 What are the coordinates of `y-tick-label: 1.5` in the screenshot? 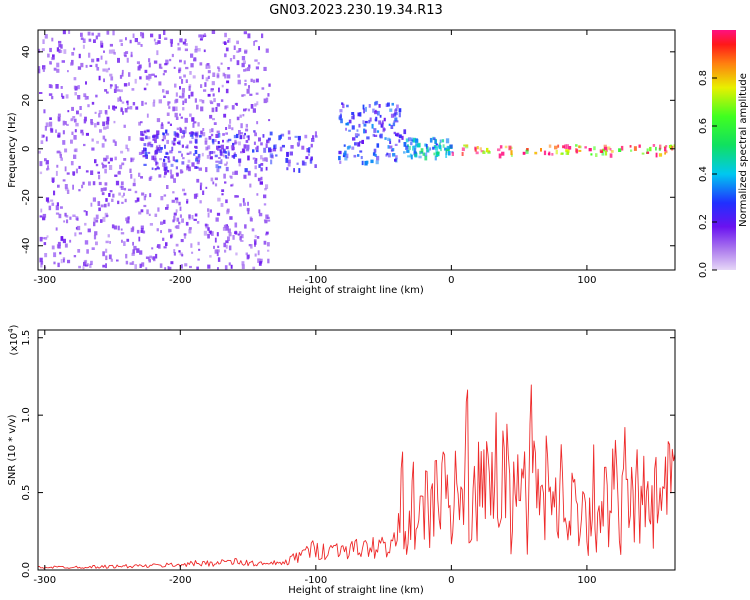 It's located at (26, 338).